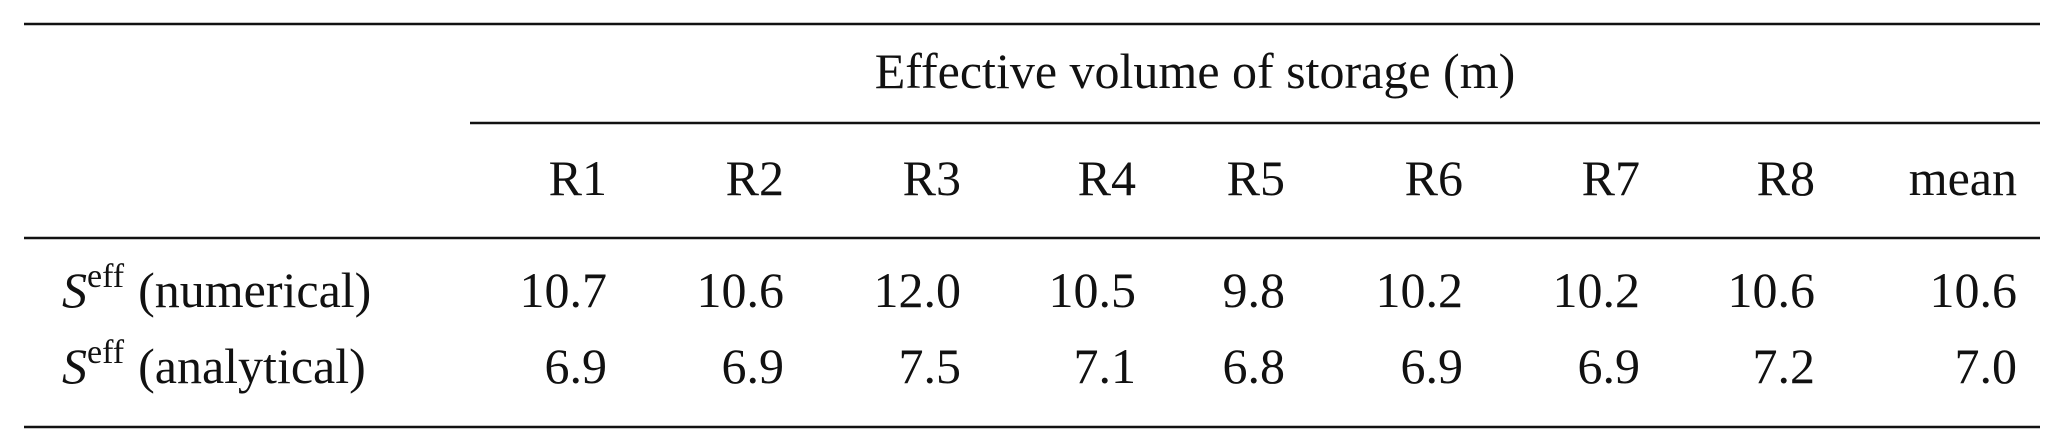 The height and width of the screenshot is (448, 2067). Describe the element at coordinates (1786, 178) in the screenshot. I see `column-header: R8` at that location.